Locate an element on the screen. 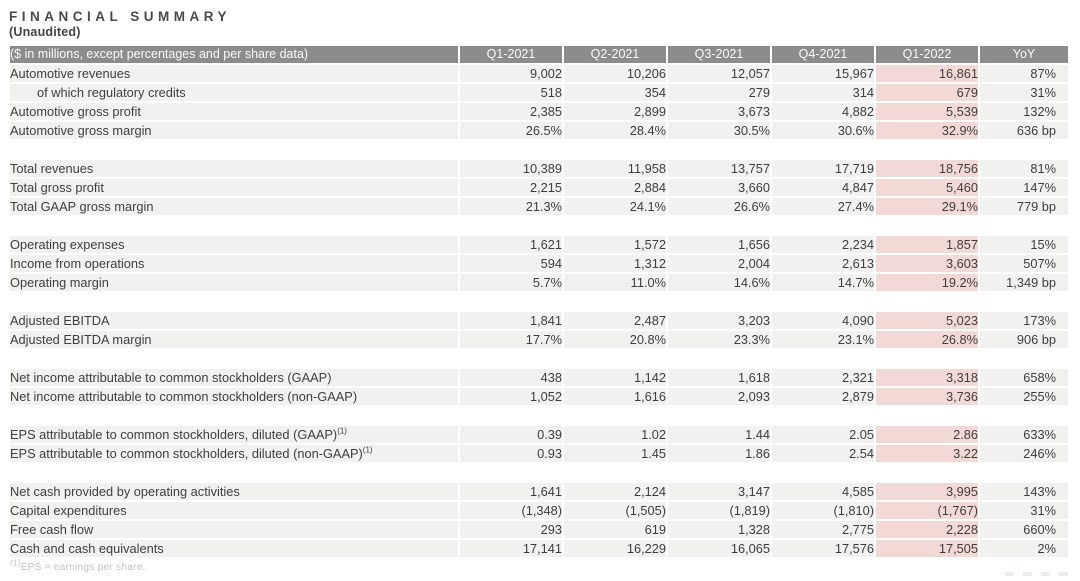  cell-q1-2022: 679 is located at coordinates (927, 92).